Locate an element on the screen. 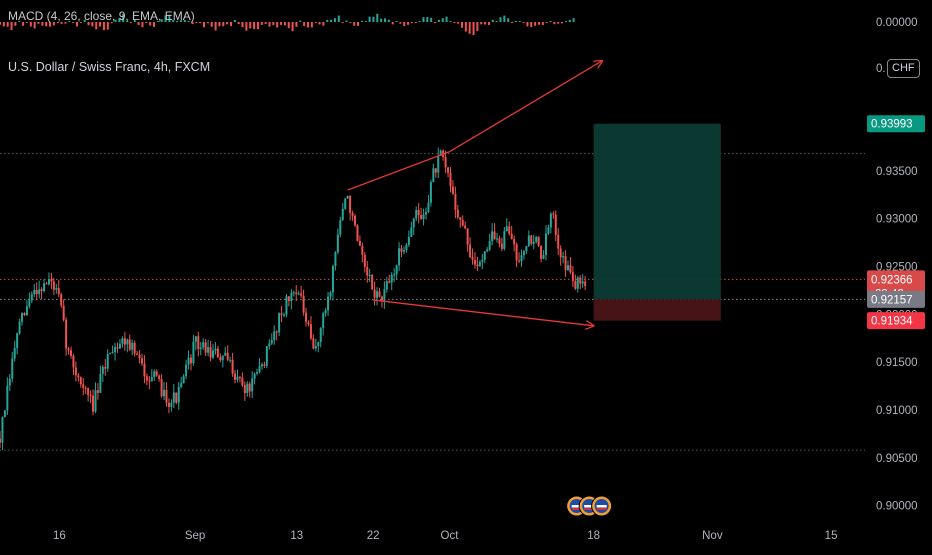  target-zone is located at coordinates (657, 211).